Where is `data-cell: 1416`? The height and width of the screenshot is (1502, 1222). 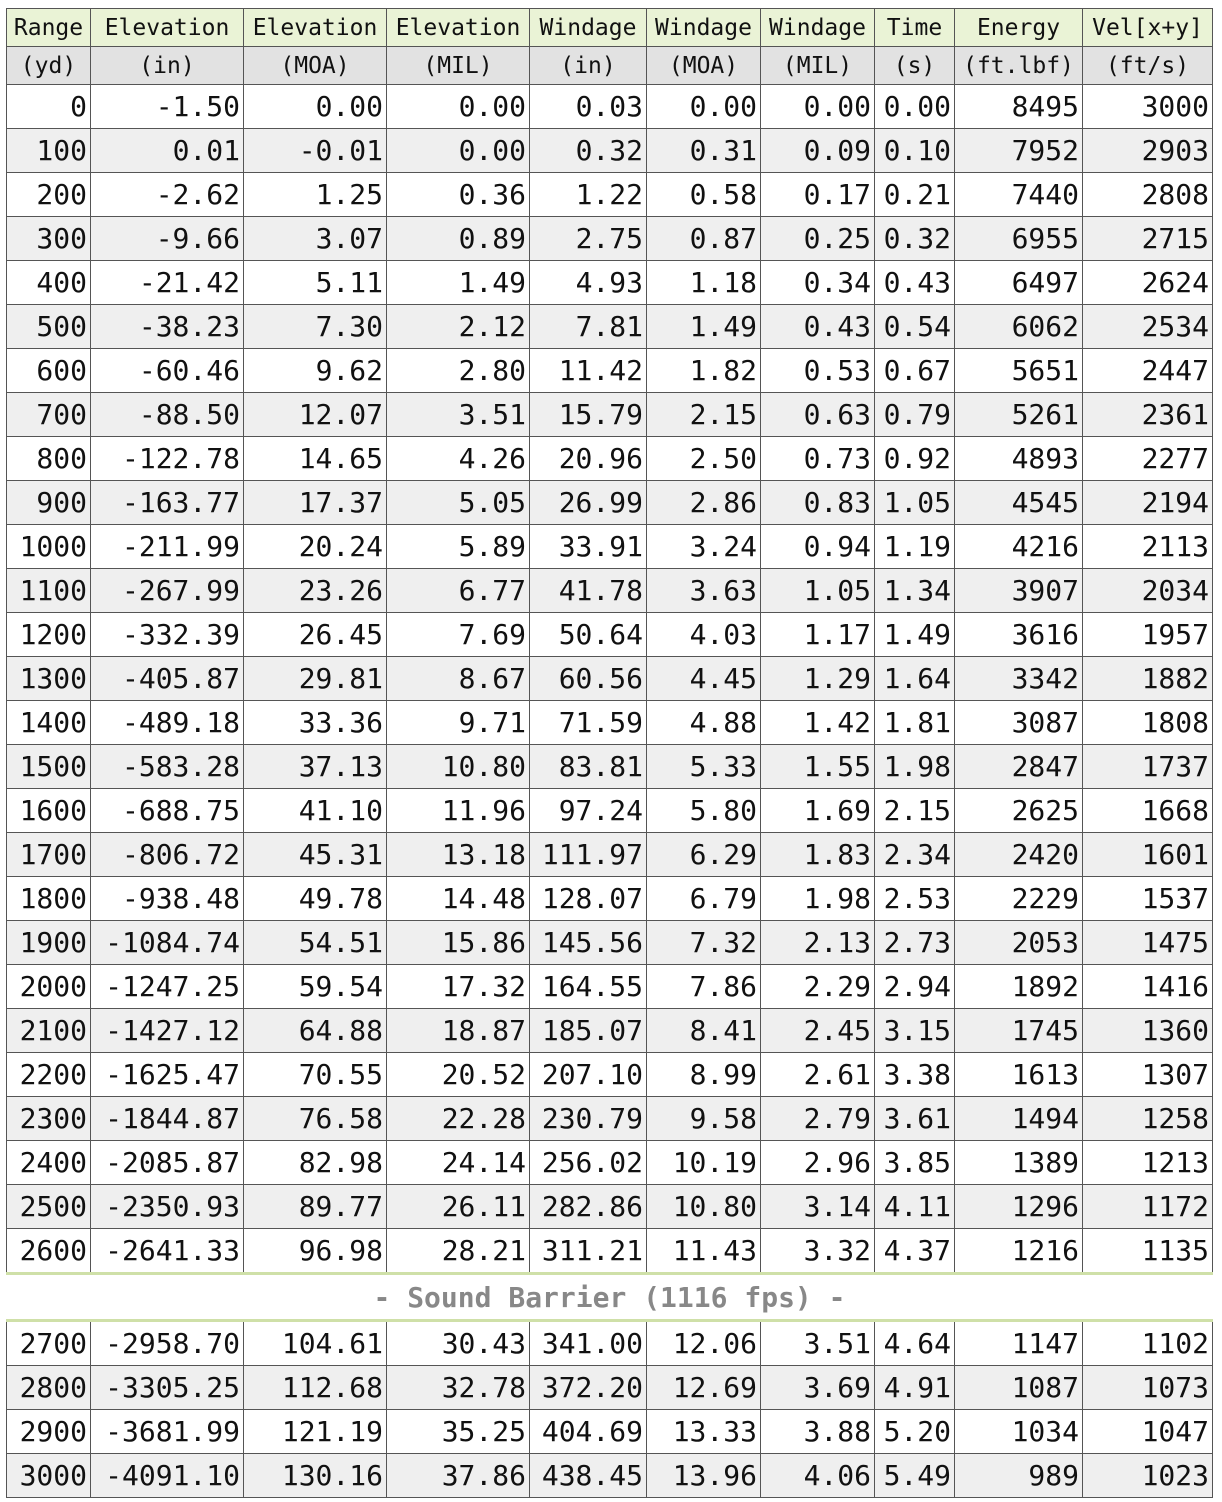 data-cell: 1416 is located at coordinates (1147, 986).